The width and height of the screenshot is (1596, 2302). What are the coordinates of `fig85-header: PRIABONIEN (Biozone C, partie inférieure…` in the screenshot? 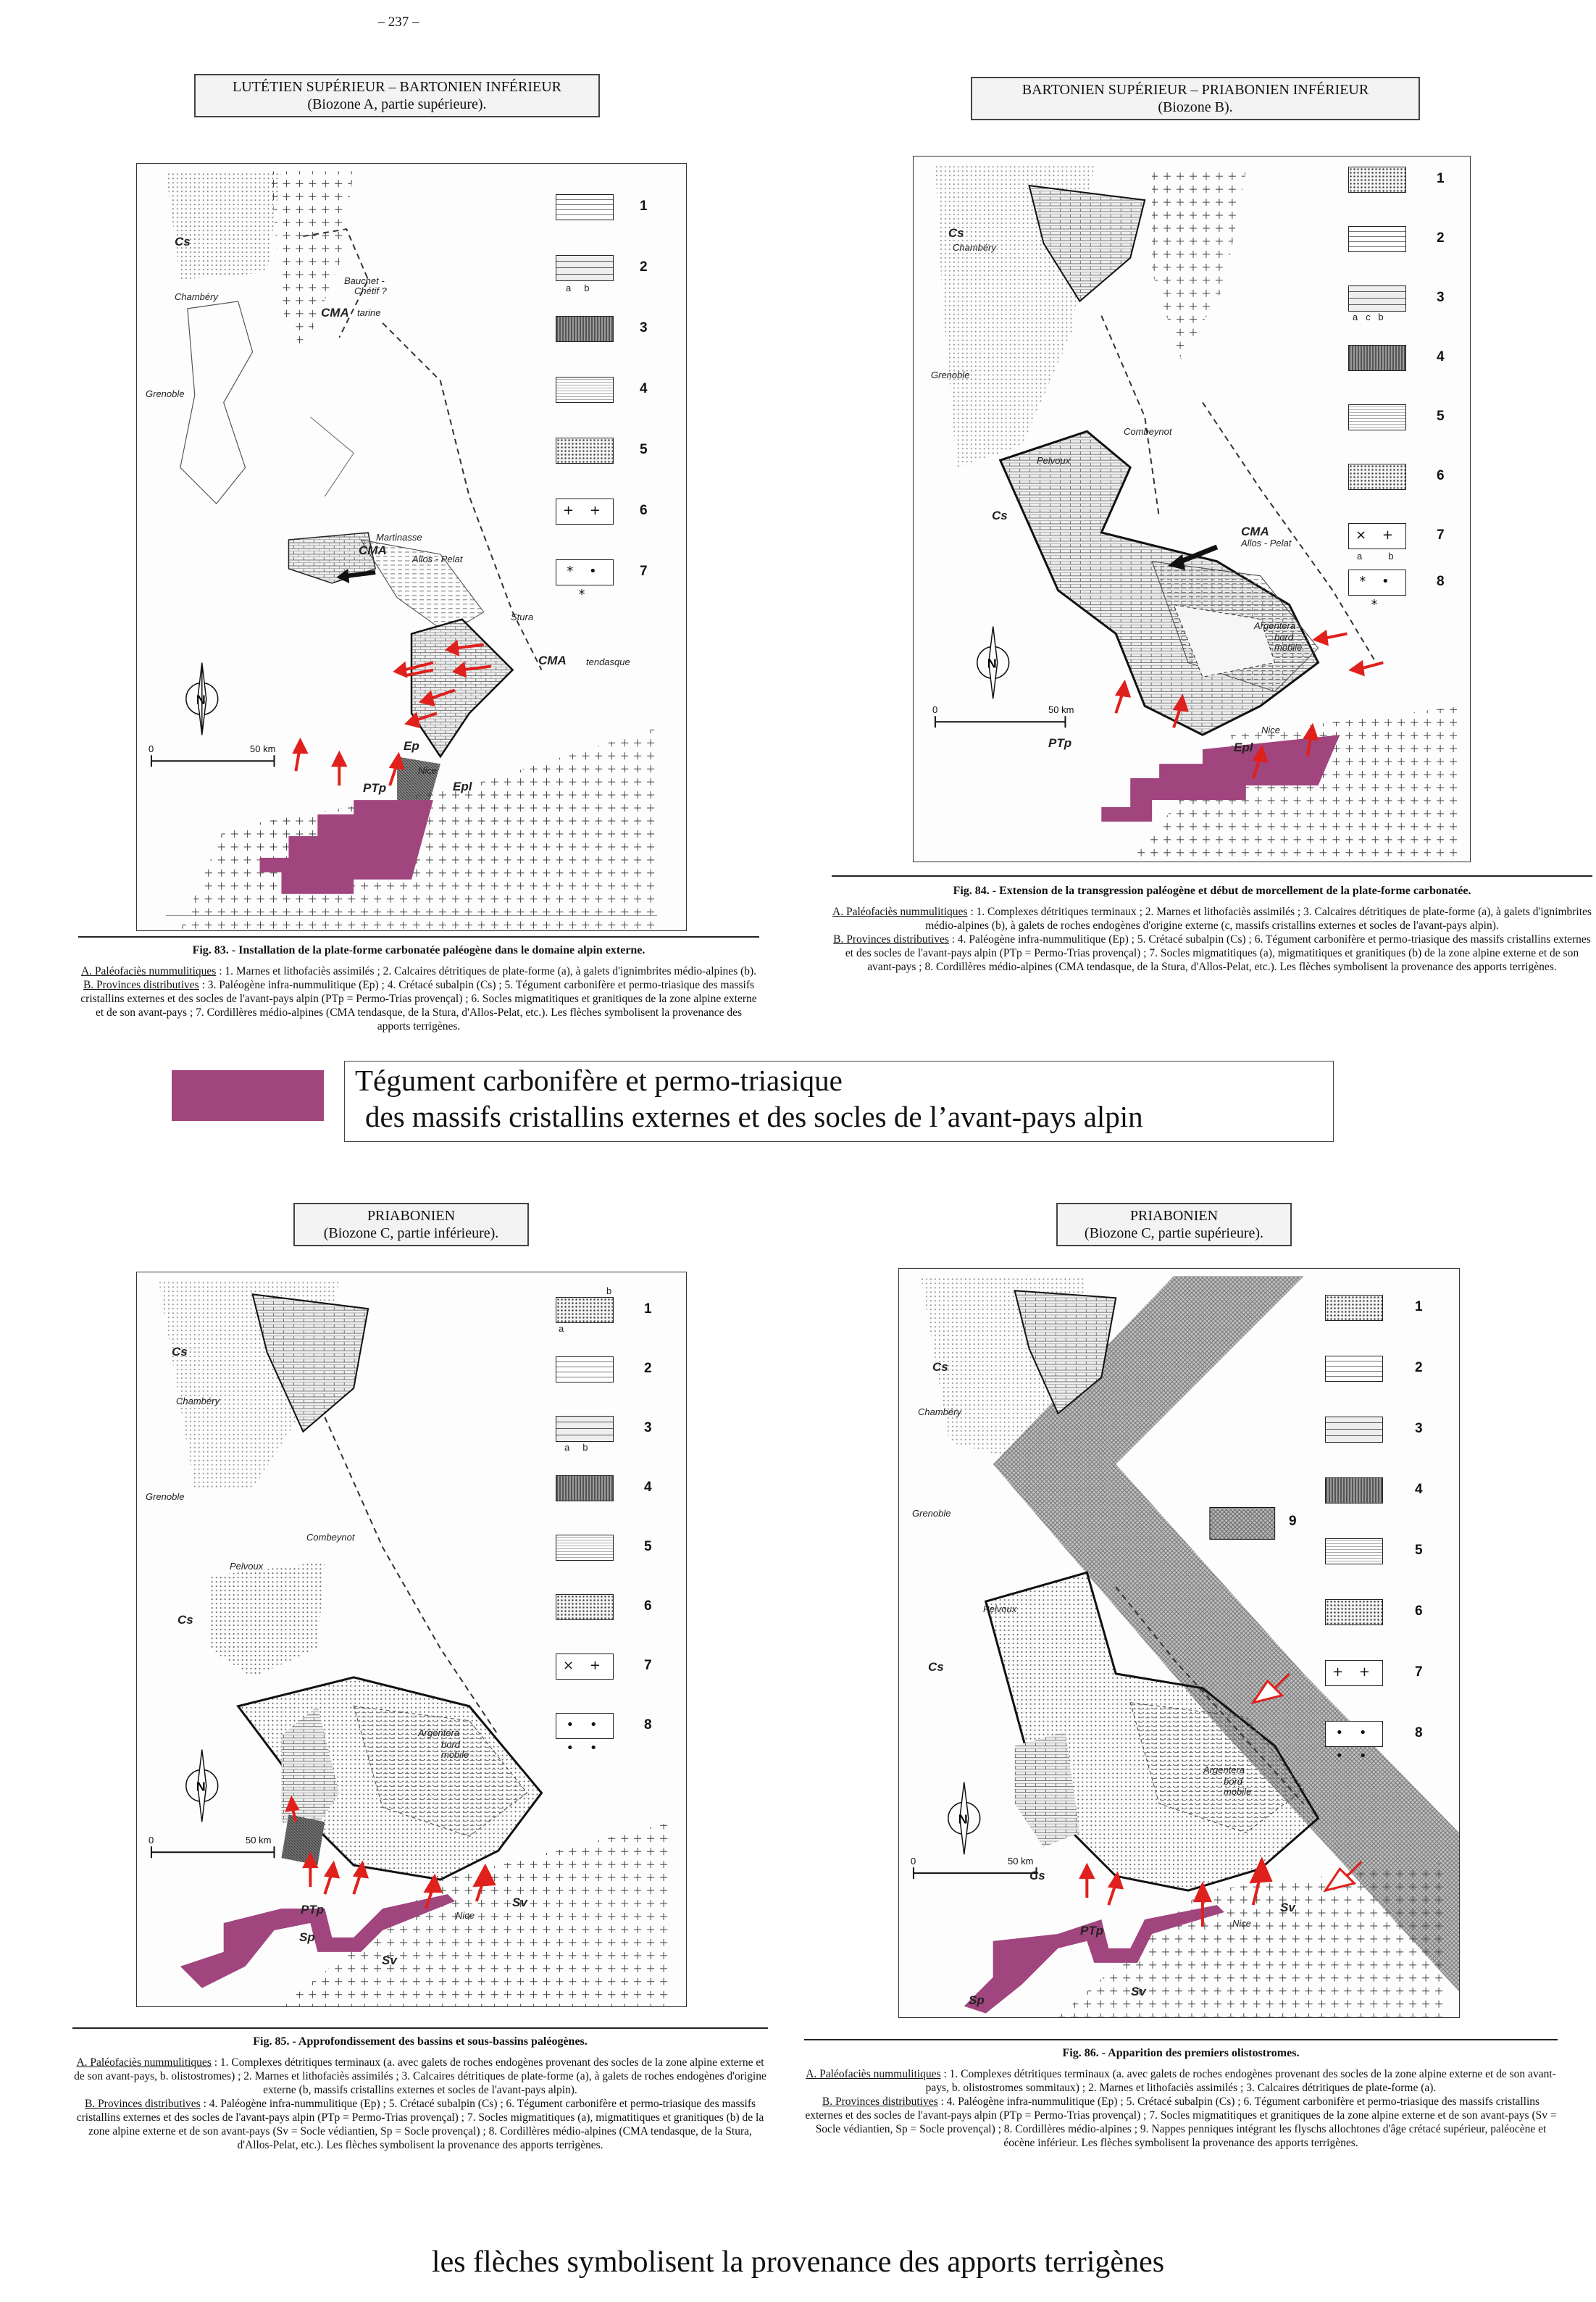 It's located at (411, 1224).